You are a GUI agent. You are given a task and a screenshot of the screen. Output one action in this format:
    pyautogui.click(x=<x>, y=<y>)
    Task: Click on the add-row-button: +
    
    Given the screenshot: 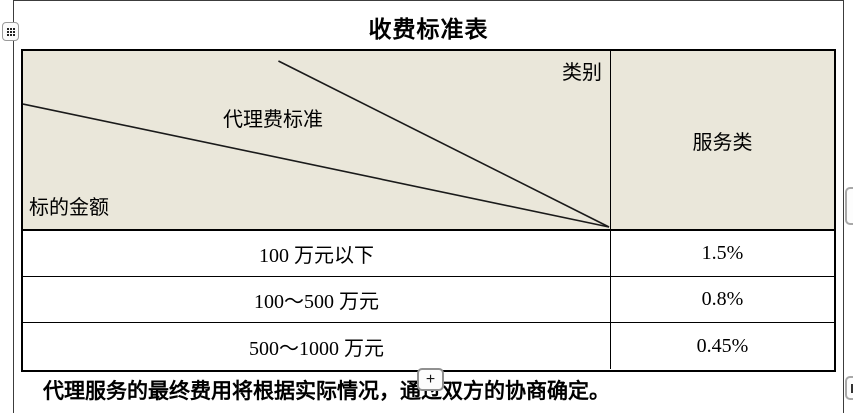 What is the action you would take?
    pyautogui.click(x=430, y=379)
    